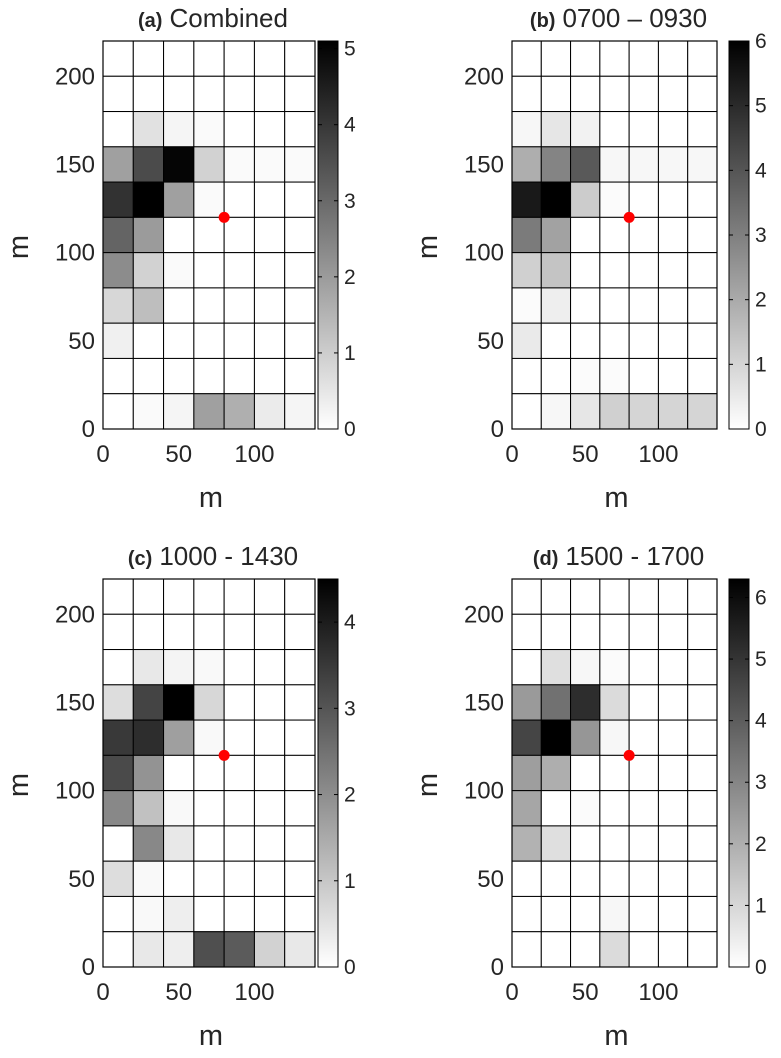  I want to click on colorbar-tick-label: 4, so click(350, 125).